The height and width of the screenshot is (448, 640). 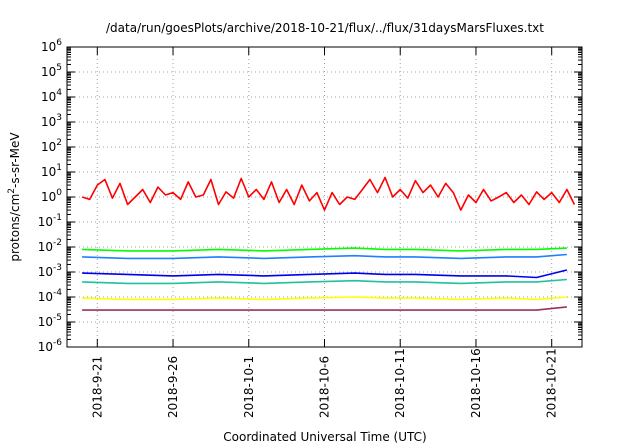 I want to click on y-tick-label: 10⁶, so click(x=51, y=46).